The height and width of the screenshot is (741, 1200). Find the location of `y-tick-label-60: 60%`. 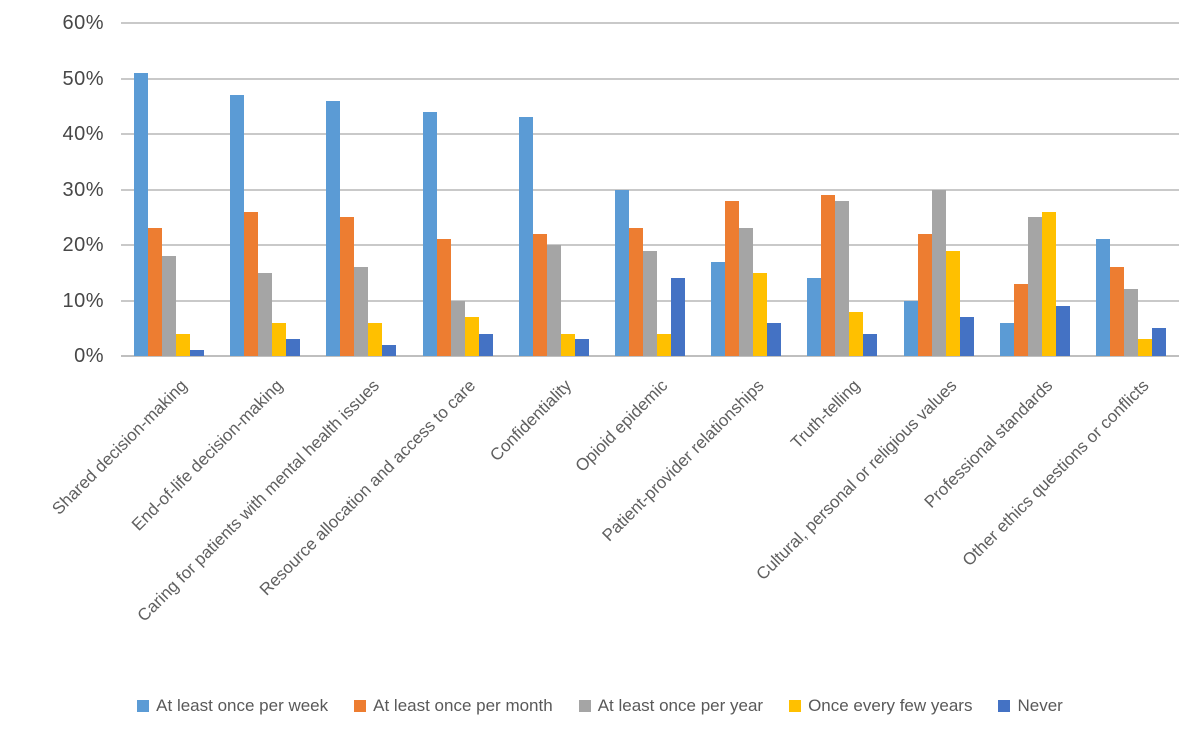

y-tick-label-60: 60% is located at coordinates (83, 23).